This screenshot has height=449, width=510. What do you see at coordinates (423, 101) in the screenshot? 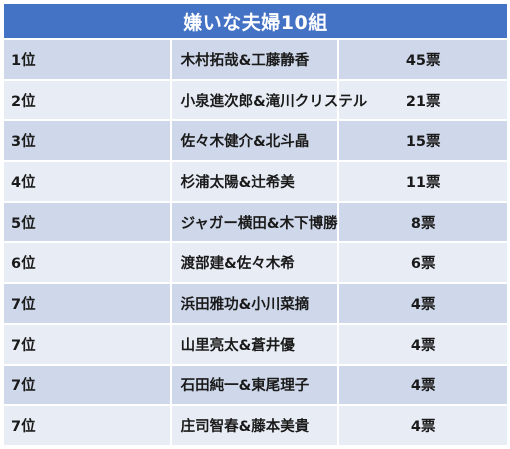
I see `votes-cell: 21票` at bounding box center [423, 101].